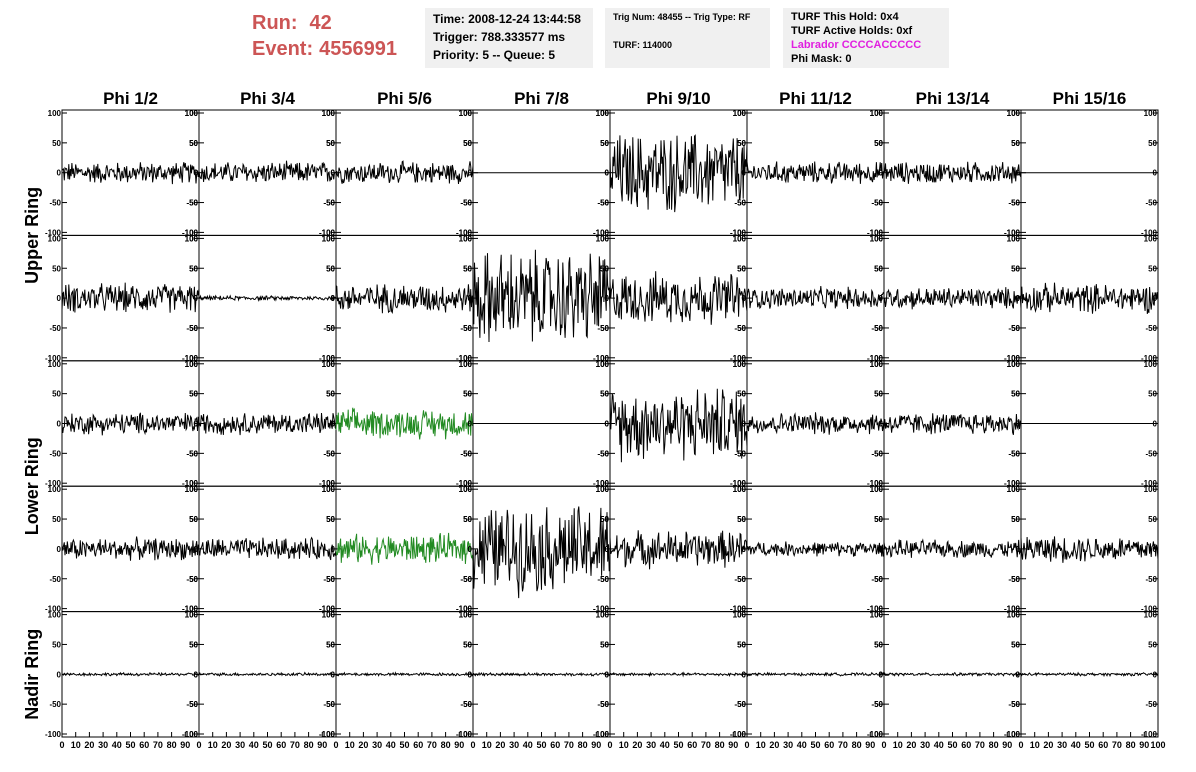  I want to click on turf-active-holds: TURF Active Holds: 0xf, so click(852, 31).